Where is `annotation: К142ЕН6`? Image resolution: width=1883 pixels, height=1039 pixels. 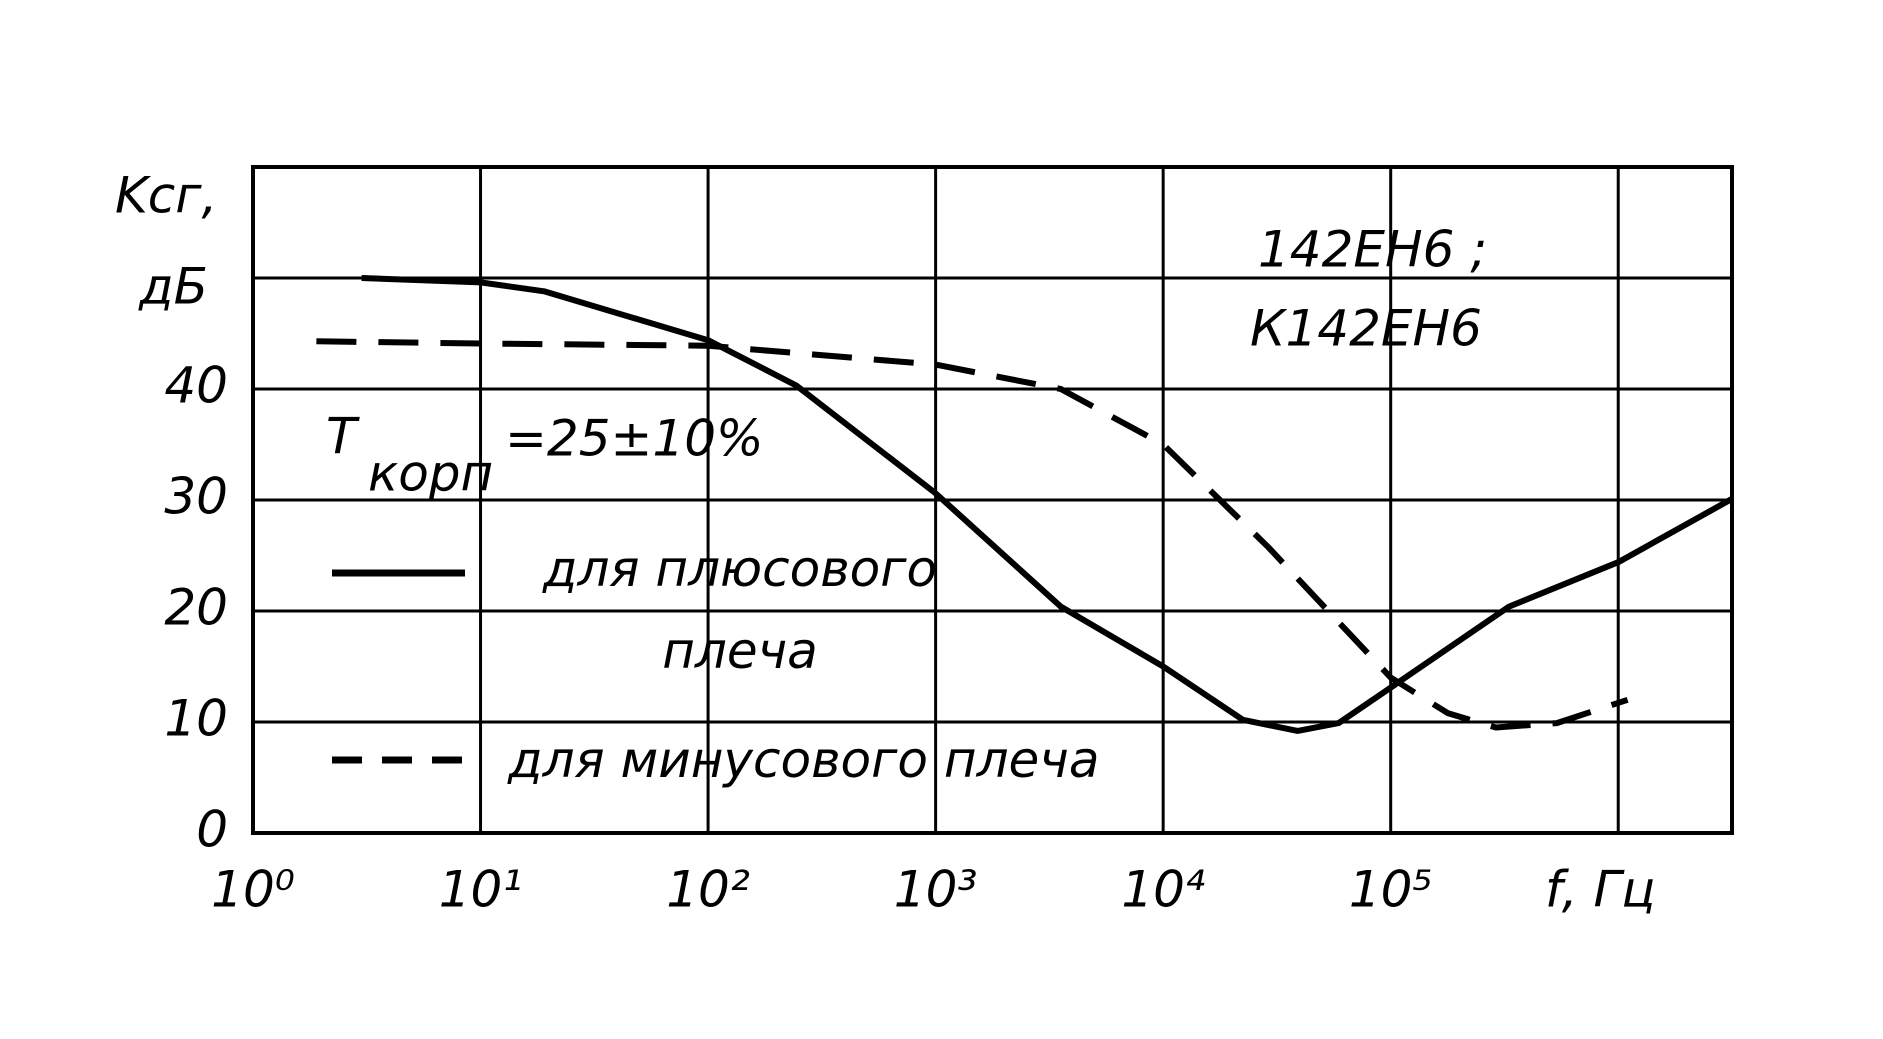
annotation: К142ЕН6 is located at coordinates (1366, 329).